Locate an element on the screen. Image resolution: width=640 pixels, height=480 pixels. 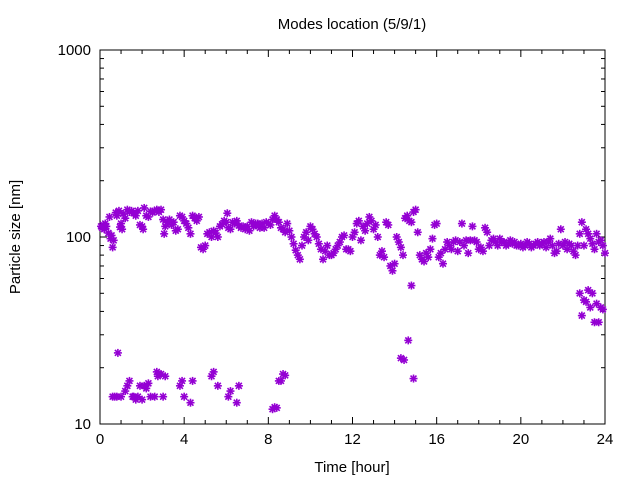
x-tick-label: 24 is located at coordinates (605, 439).